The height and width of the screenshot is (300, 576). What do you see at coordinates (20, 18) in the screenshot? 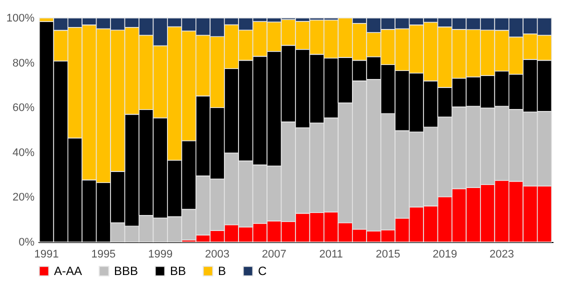
I see `y-tick-label: 100%` at bounding box center [20, 18].